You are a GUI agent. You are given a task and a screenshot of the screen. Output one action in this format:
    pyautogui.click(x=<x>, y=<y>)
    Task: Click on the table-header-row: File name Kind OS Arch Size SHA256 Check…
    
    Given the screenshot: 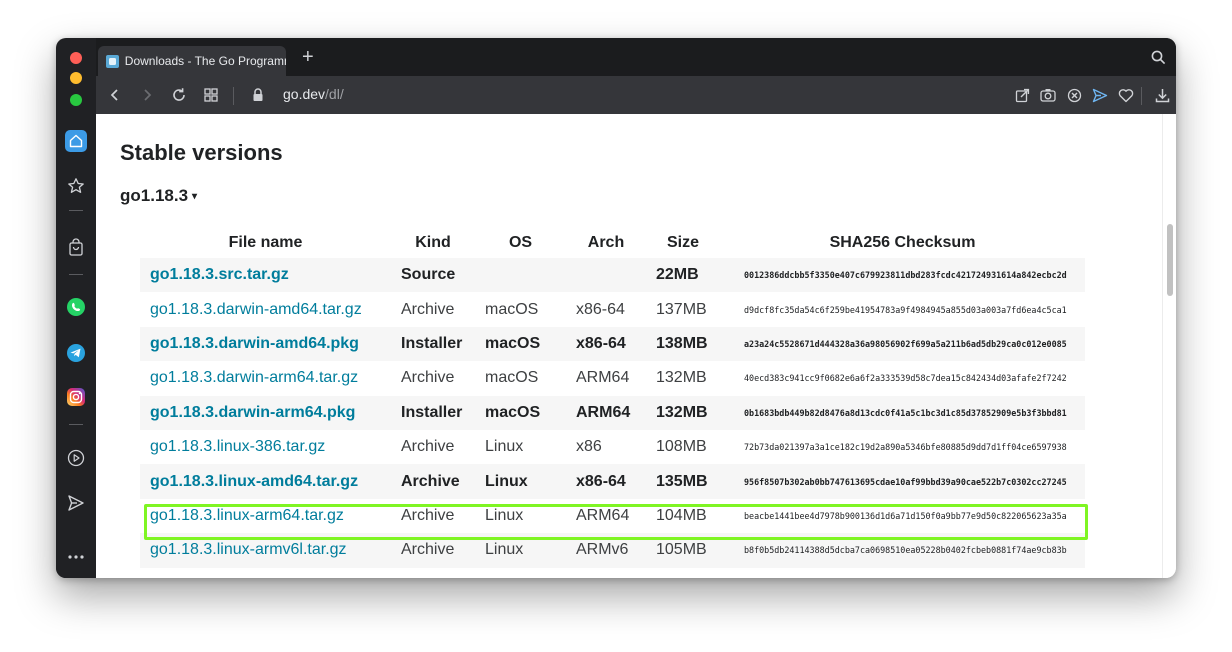 What is the action you would take?
    pyautogui.click(x=612, y=243)
    